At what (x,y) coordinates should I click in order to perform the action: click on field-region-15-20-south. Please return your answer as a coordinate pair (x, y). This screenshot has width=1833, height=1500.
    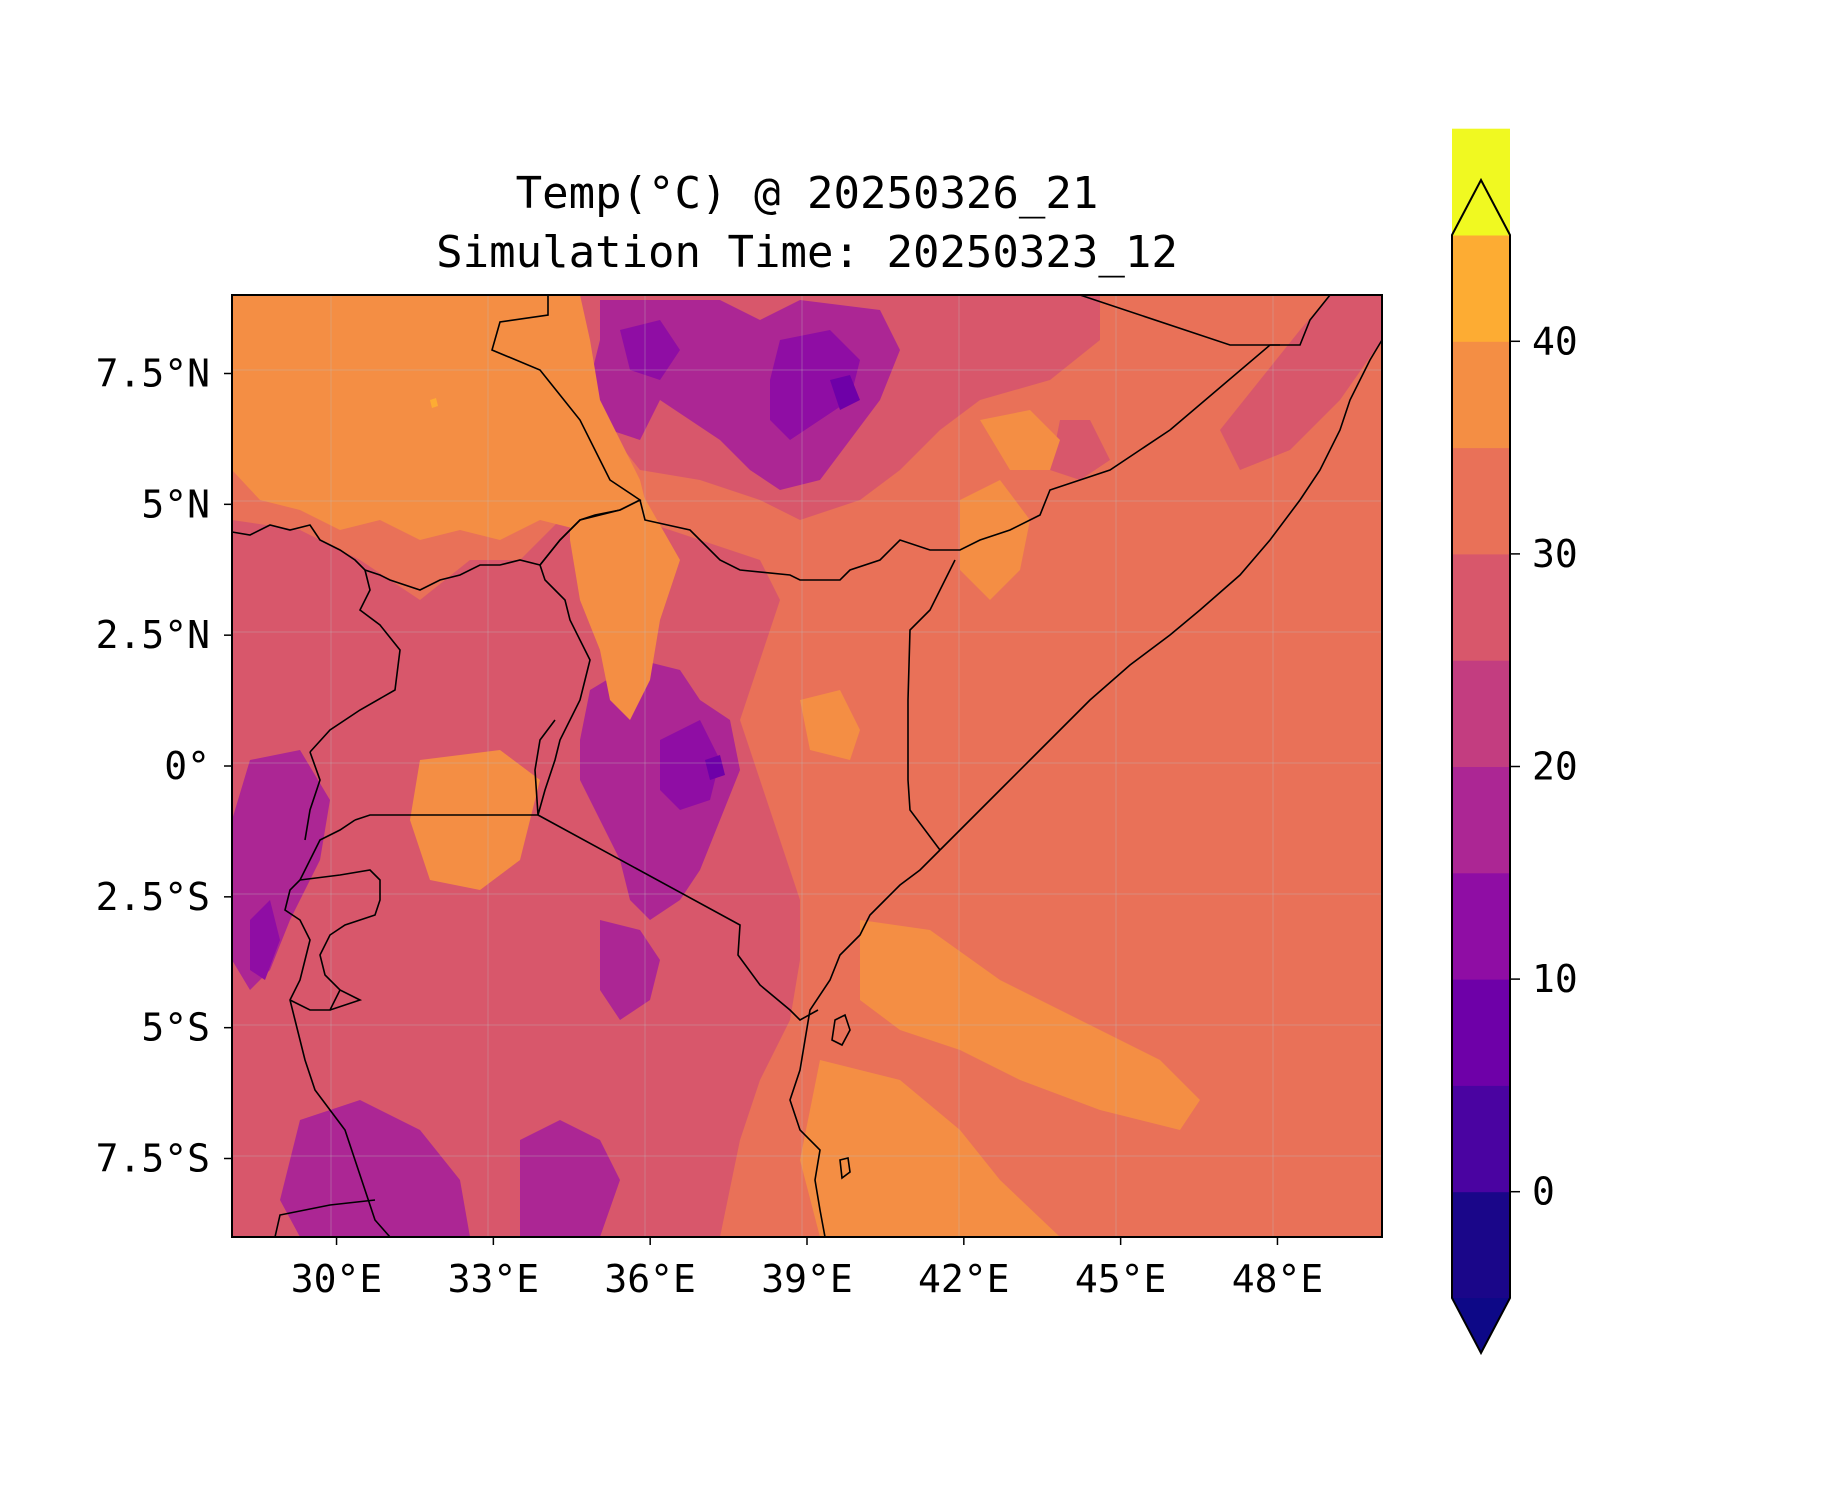
    Looking at the image, I should click on (570, 1178).